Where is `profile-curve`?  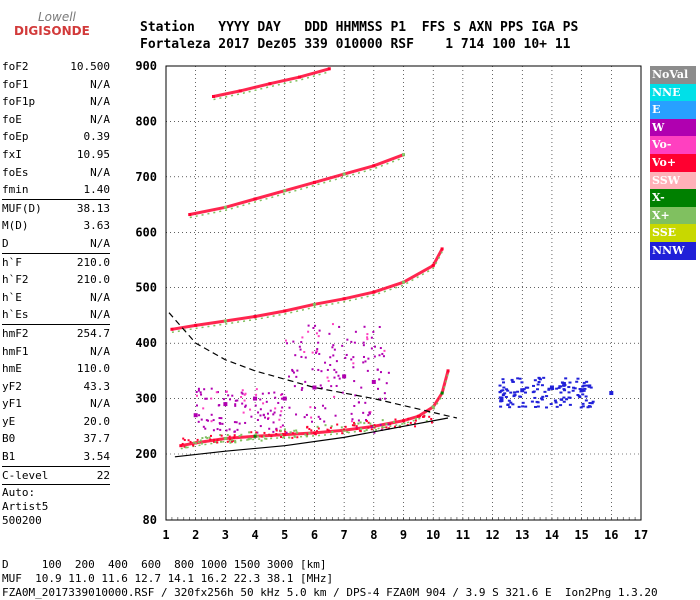
profile-curve is located at coordinates (311, 437).